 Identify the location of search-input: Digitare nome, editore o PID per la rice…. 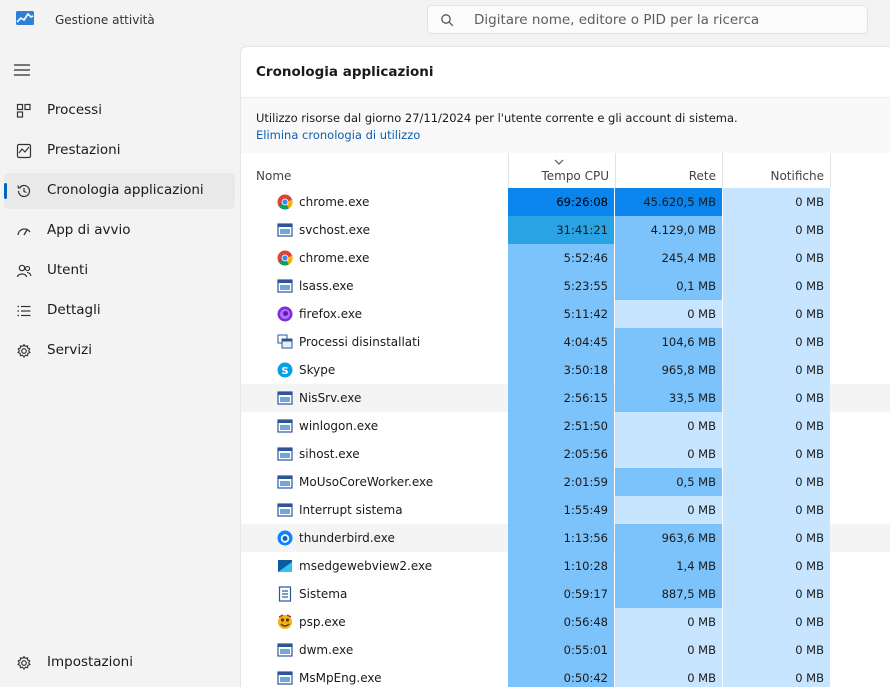
(617, 20).